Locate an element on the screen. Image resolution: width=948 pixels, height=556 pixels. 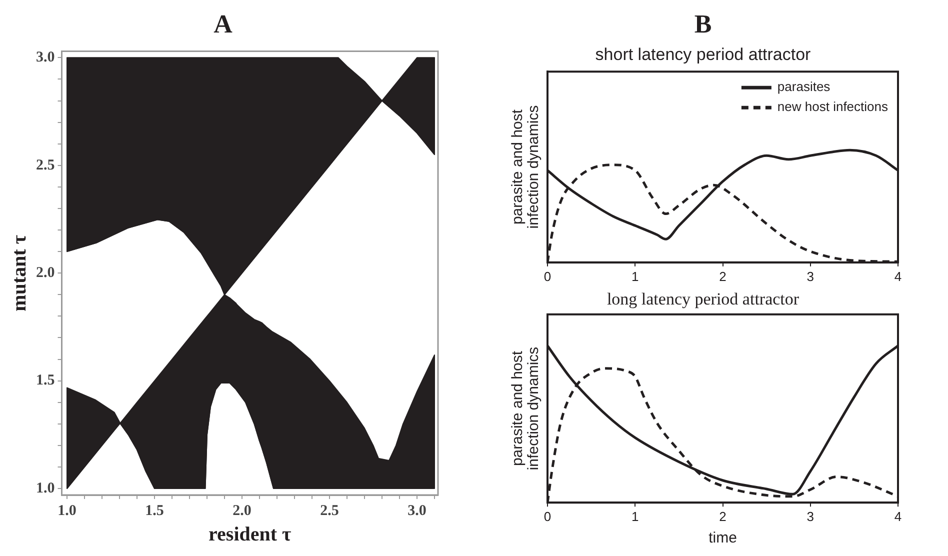
x-axis-title: time is located at coordinates (722, 537).